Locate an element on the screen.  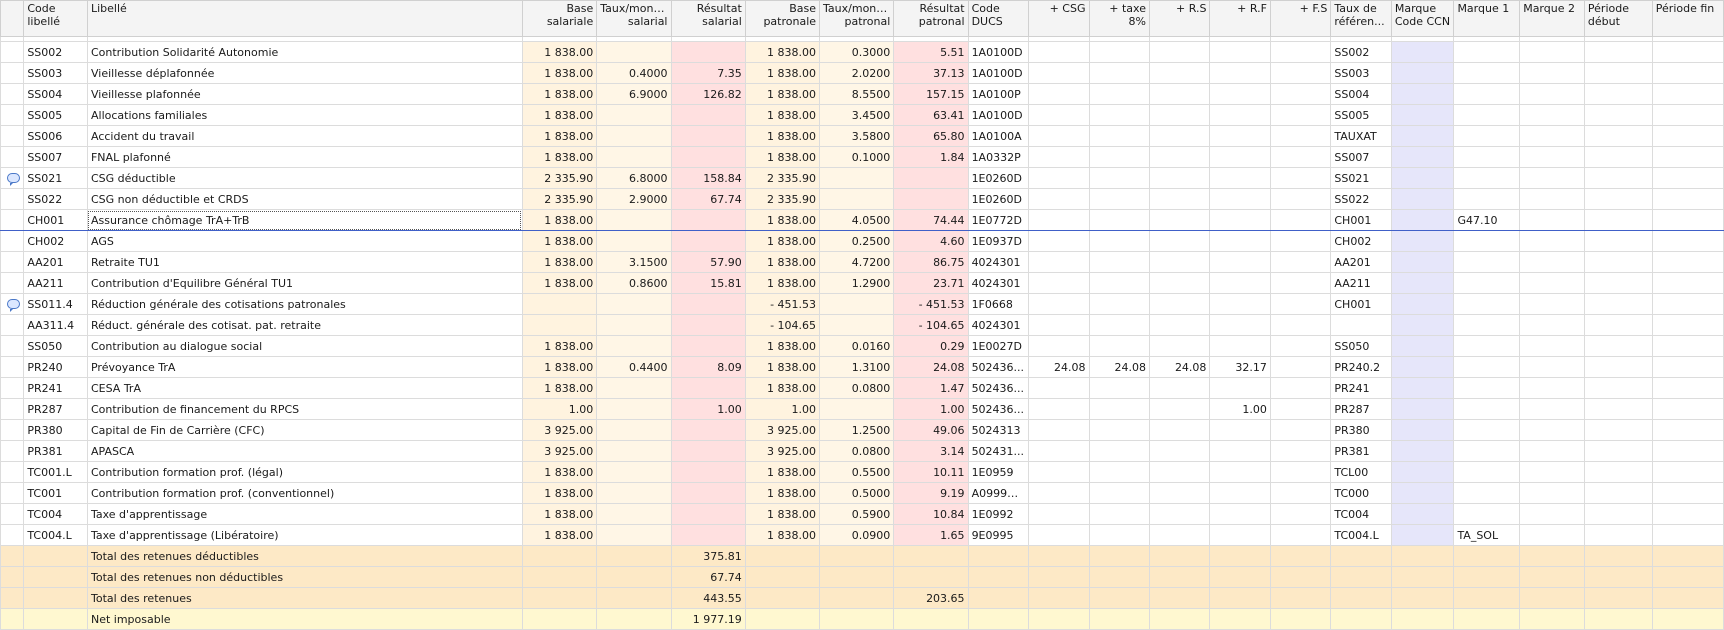
cell-code: AA311.4 is located at coordinates (55, 325).